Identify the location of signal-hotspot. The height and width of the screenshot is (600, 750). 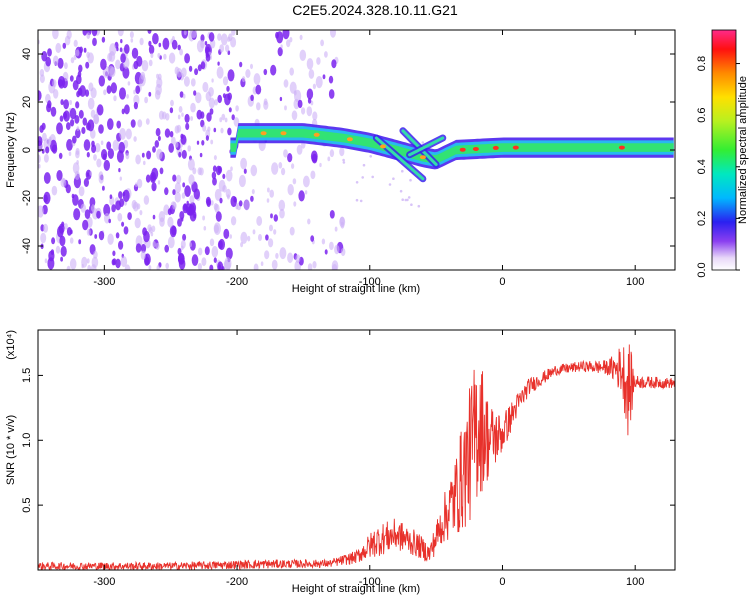
(316, 134).